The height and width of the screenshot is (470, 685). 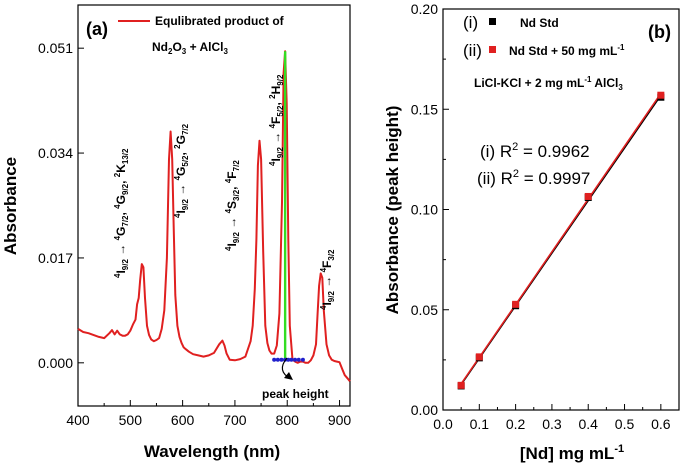 I want to click on panel-b-label: (b), so click(x=659, y=32).